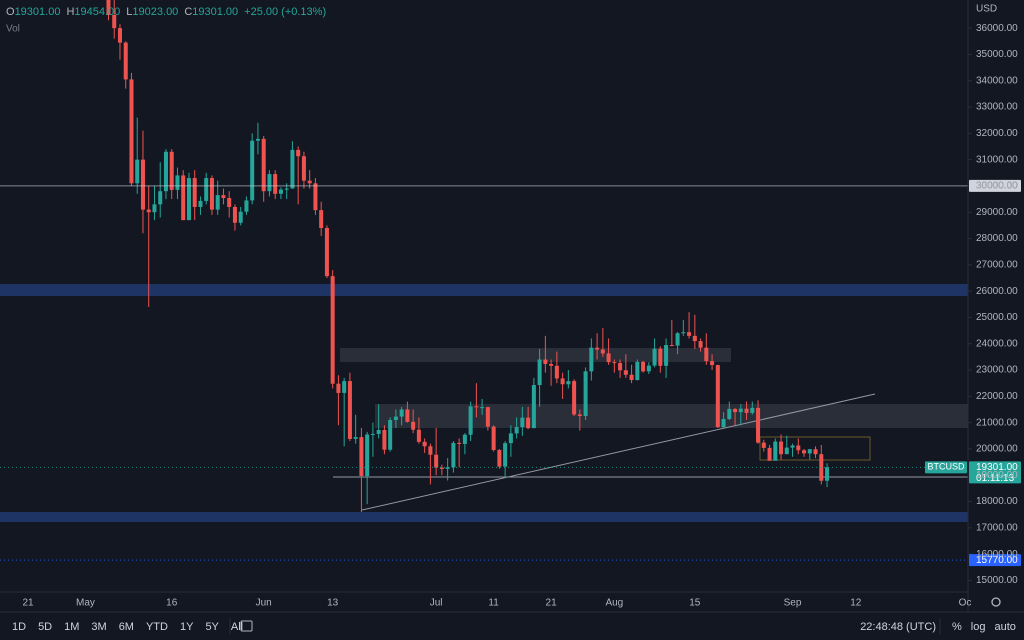  I want to click on grid, so click(970, 304).